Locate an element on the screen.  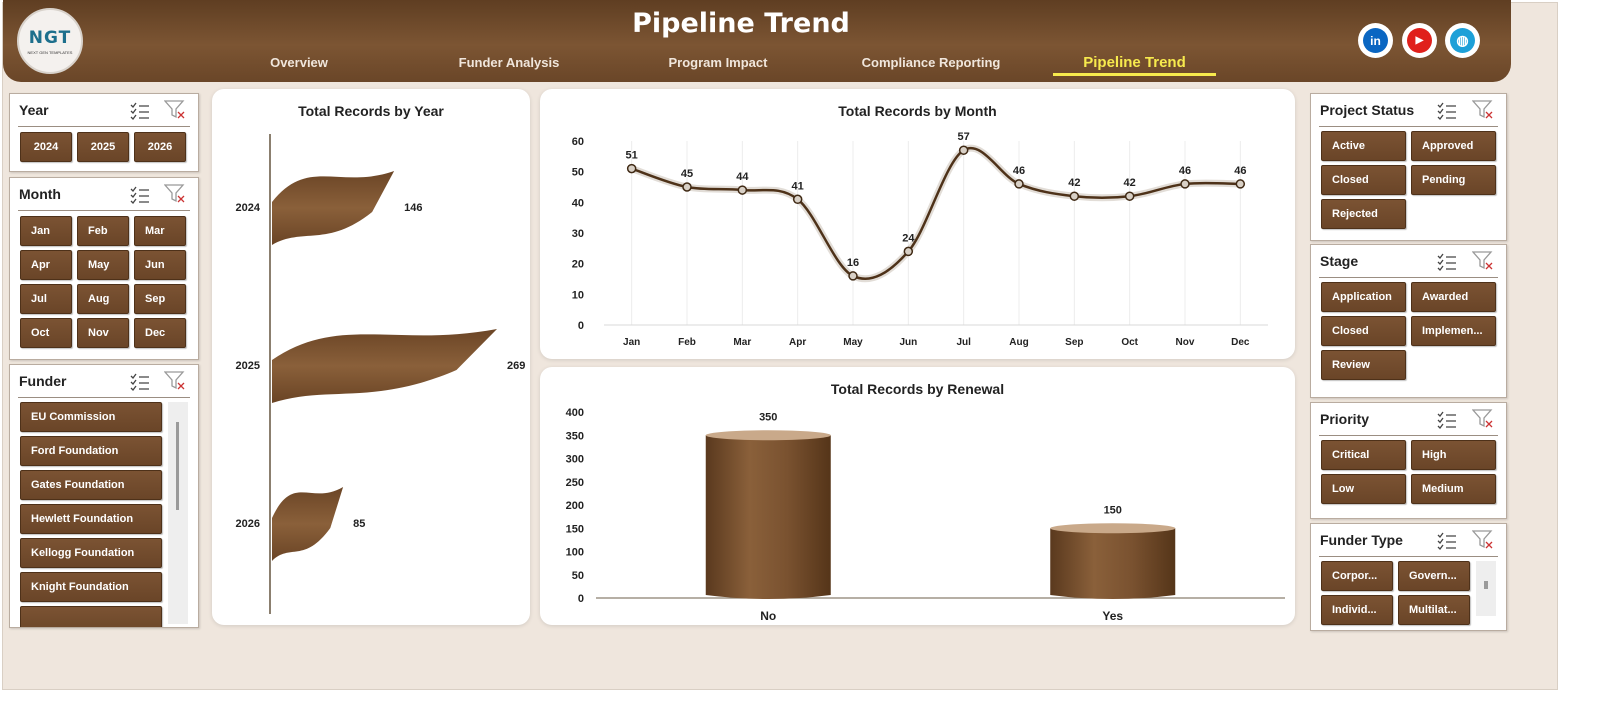
month-sep-button: Sep is located at coordinates (160, 299).